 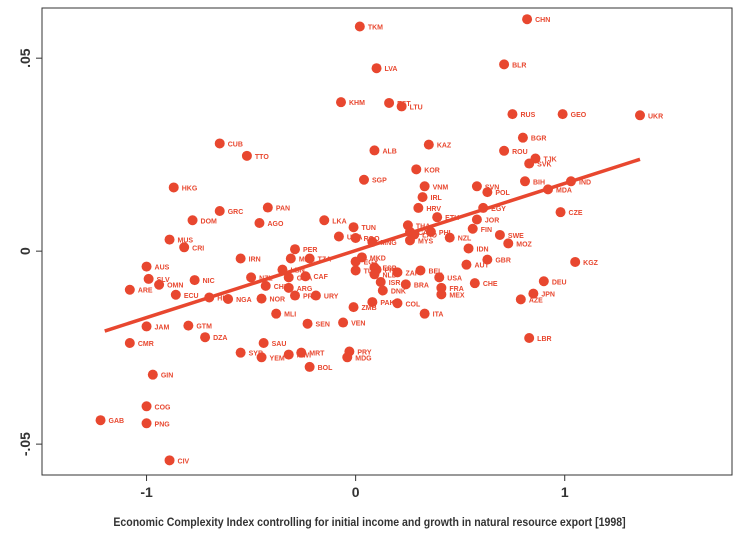 I want to click on point-label: MDG, so click(x=363, y=358).